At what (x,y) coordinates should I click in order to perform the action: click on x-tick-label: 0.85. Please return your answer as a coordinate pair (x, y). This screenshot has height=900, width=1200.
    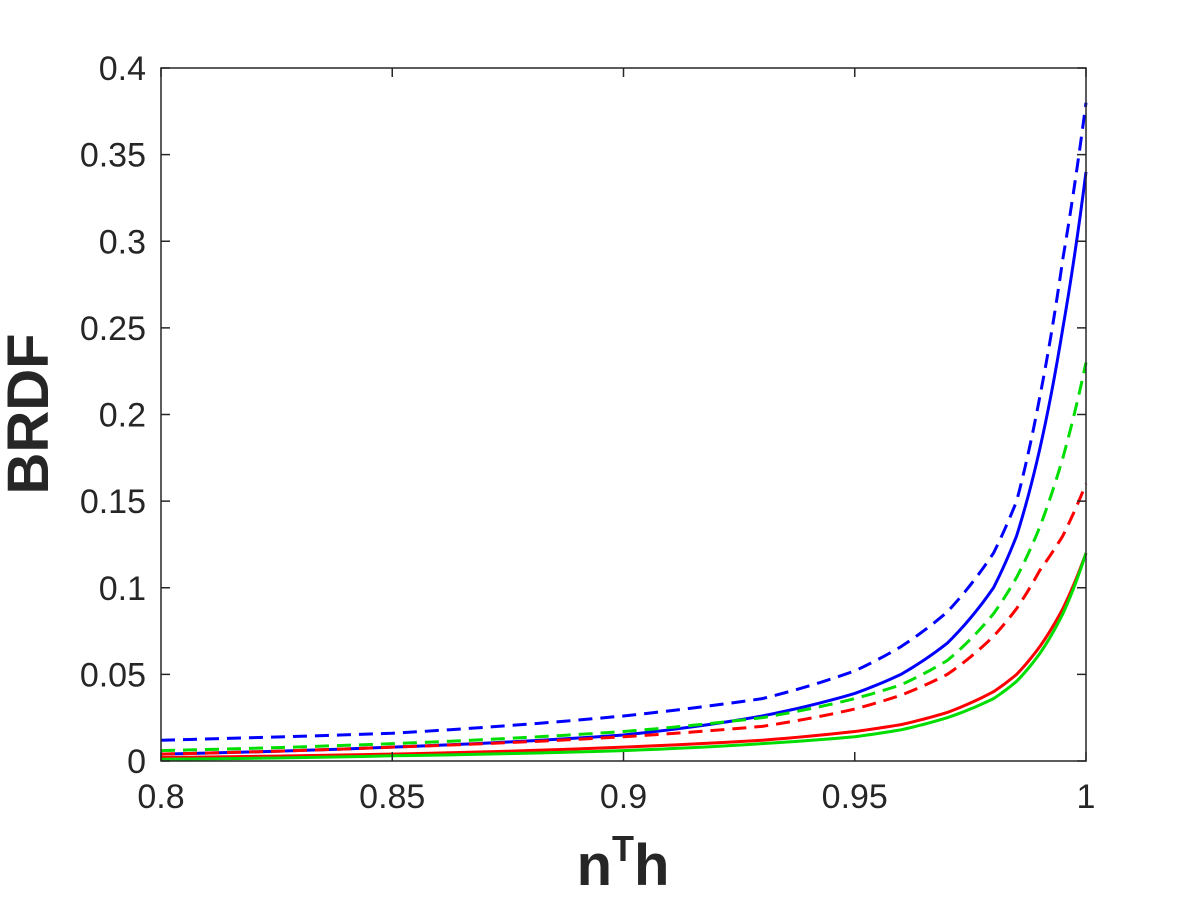
    Looking at the image, I should click on (392, 797).